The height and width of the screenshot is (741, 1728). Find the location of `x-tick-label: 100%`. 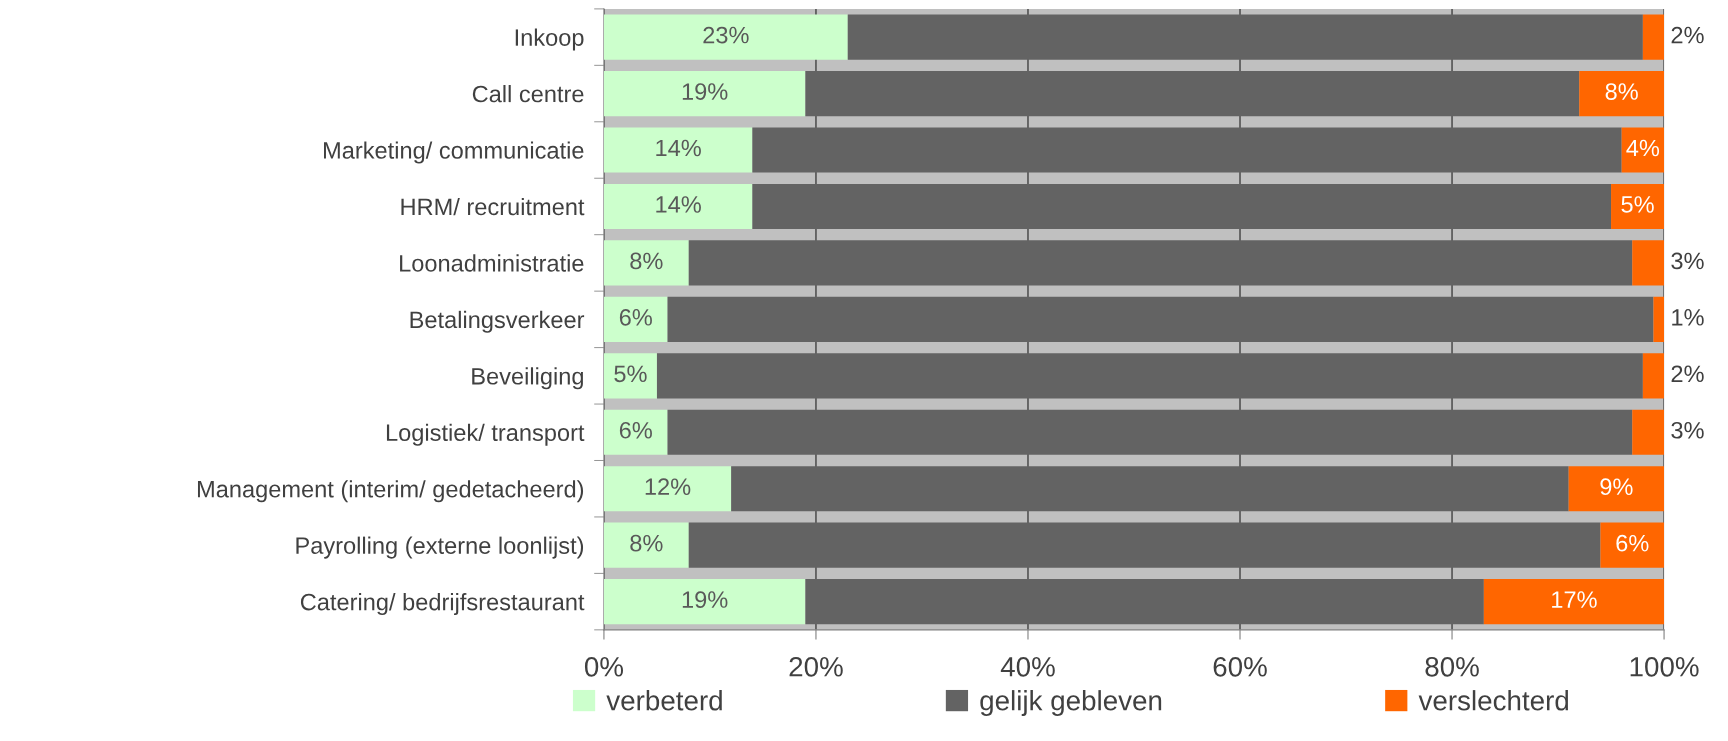

x-tick-label: 100% is located at coordinates (1664, 666).